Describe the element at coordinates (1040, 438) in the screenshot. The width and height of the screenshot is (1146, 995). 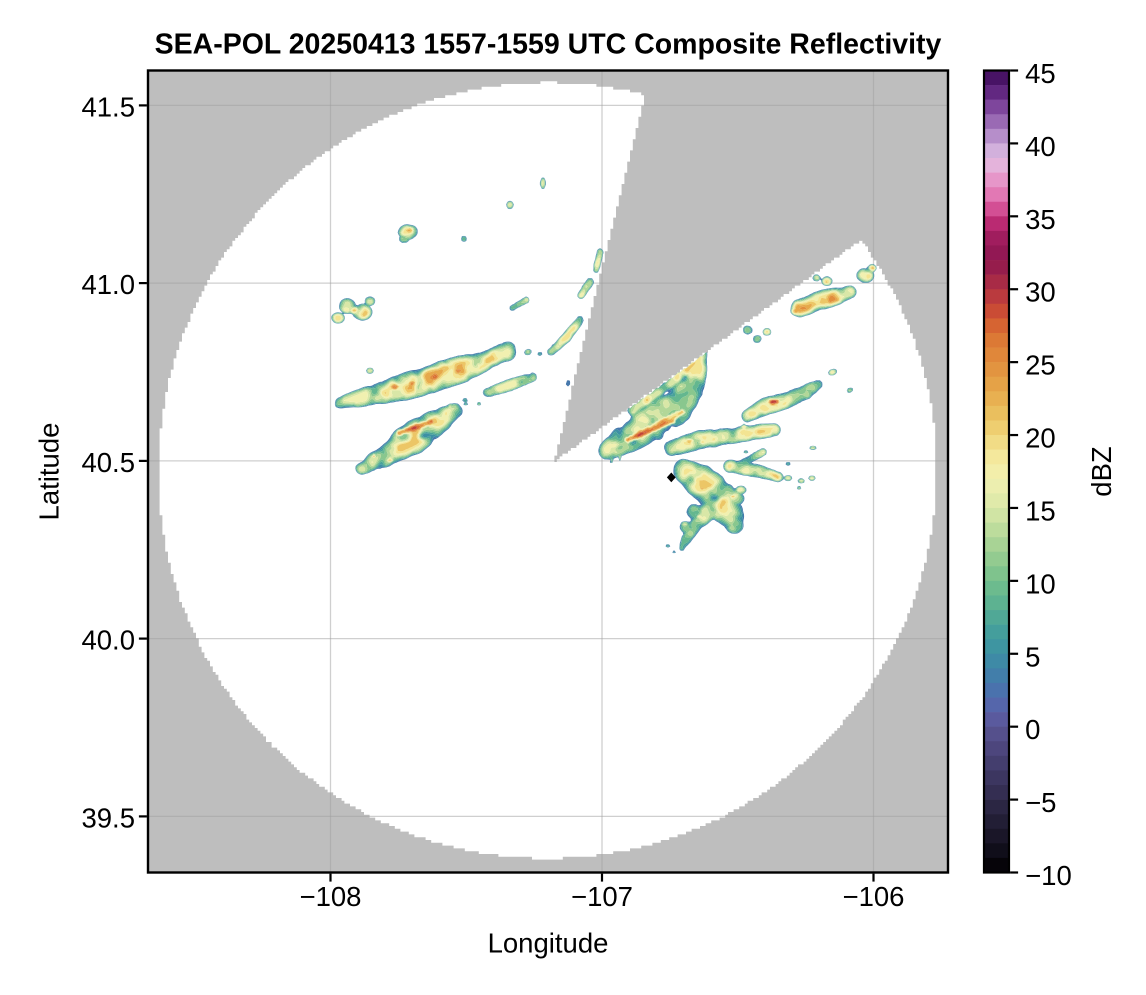
I see `svg-text: 20` at that location.